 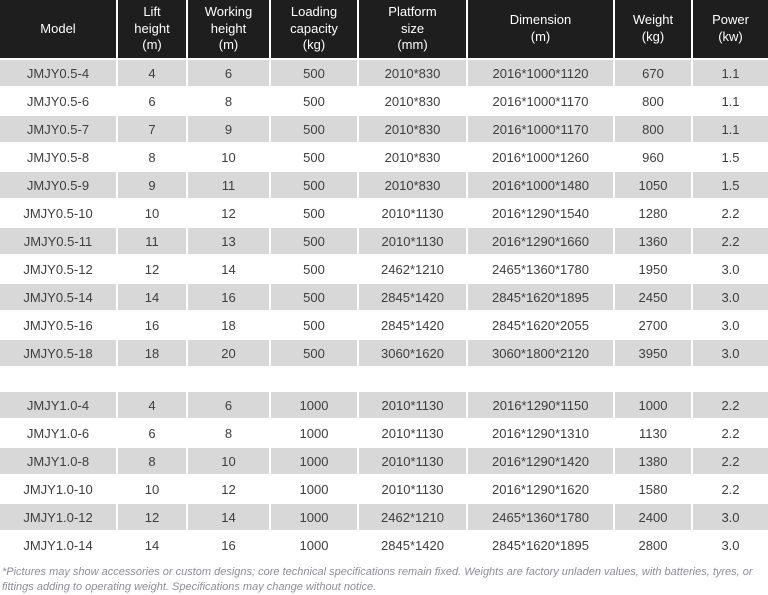 What do you see at coordinates (654, 298) in the screenshot?
I see `value-cell: 2450` at bounding box center [654, 298].